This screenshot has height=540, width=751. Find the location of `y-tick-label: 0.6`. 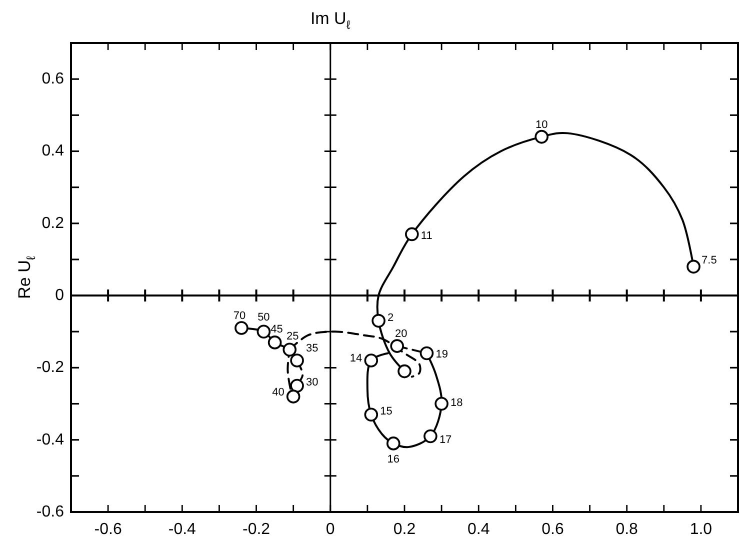

y-tick-label: 0.6 is located at coordinates (53, 79).